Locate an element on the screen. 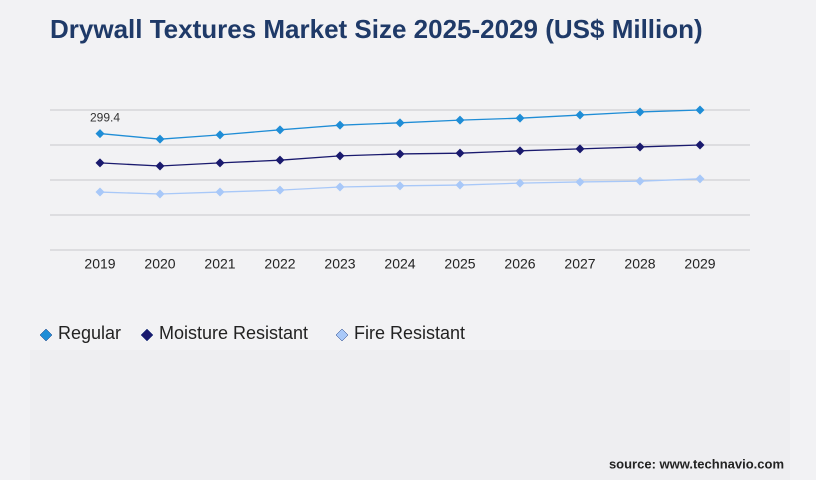  x-tick-label: 2028 is located at coordinates (639, 264).